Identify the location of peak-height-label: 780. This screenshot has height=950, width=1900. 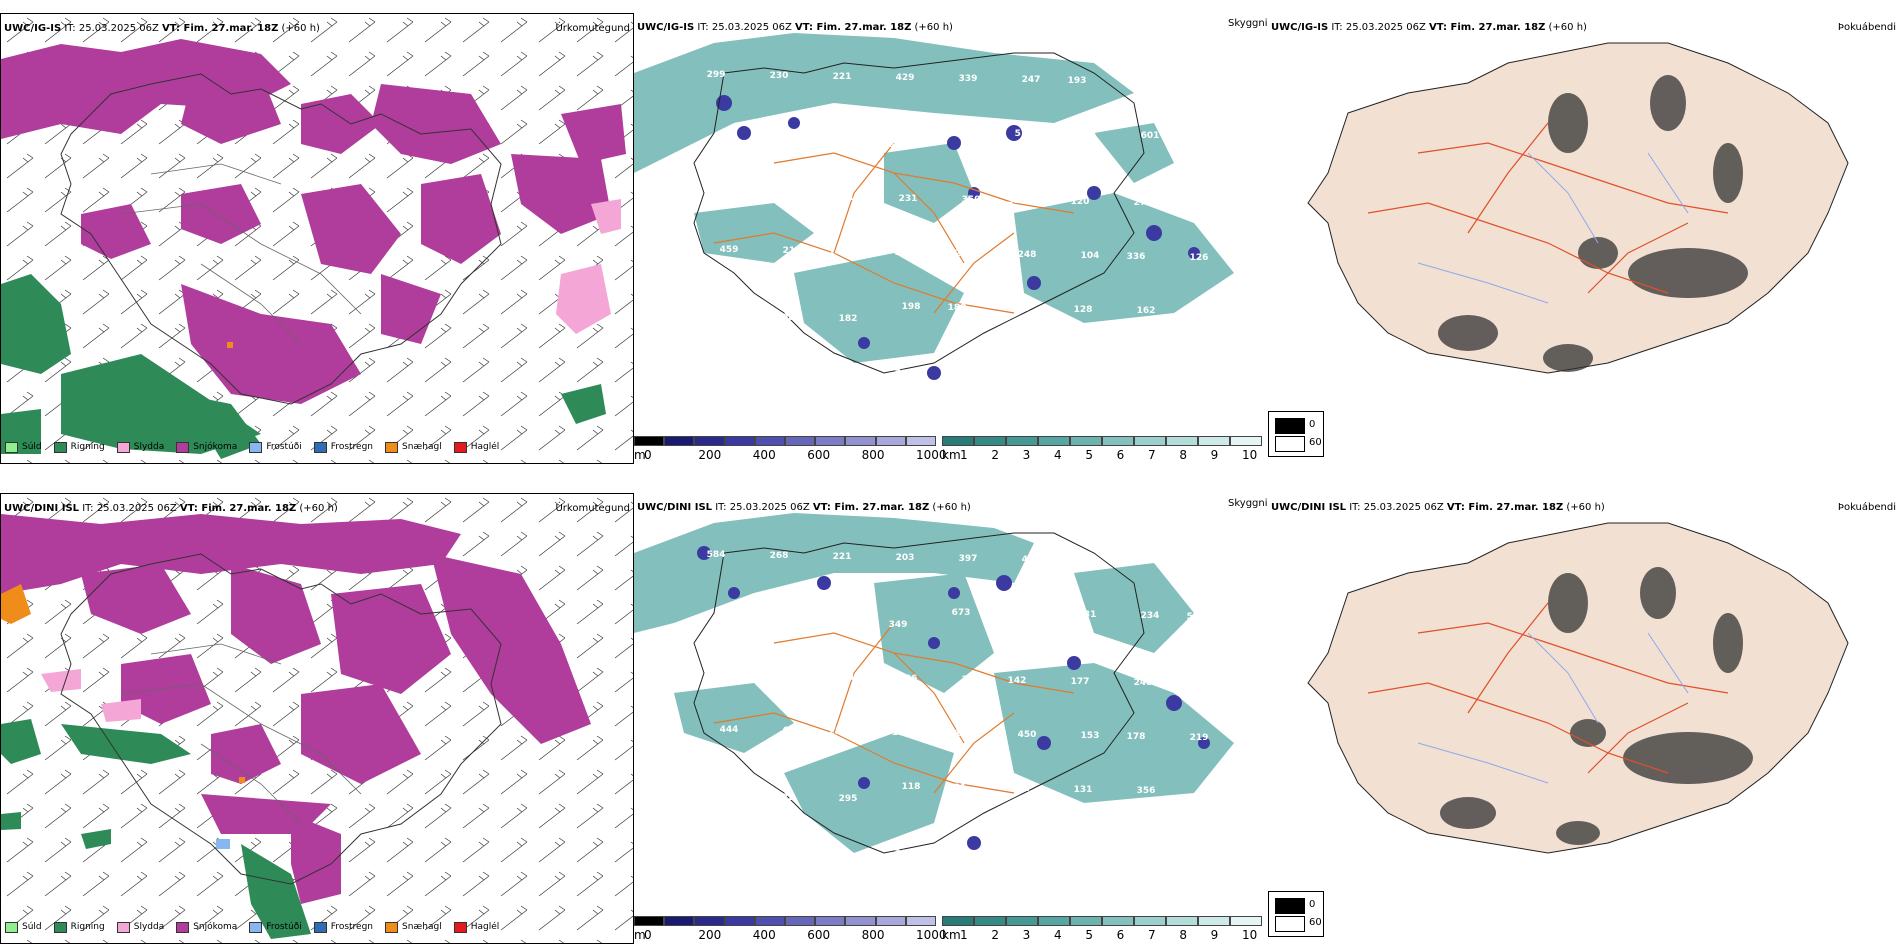
(904, 374).